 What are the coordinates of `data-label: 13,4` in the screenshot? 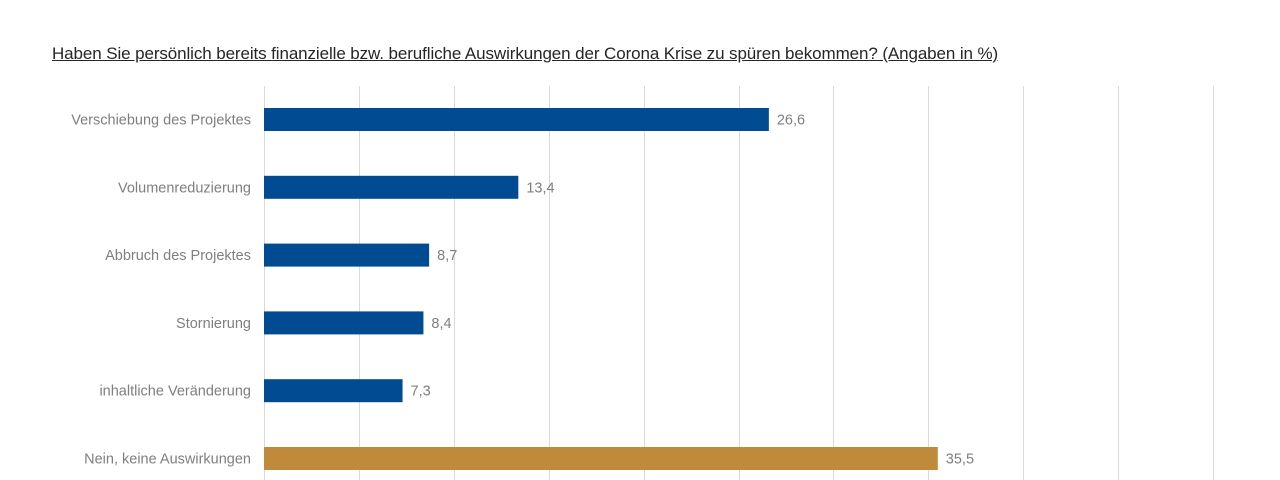 It's located at (540, 188).